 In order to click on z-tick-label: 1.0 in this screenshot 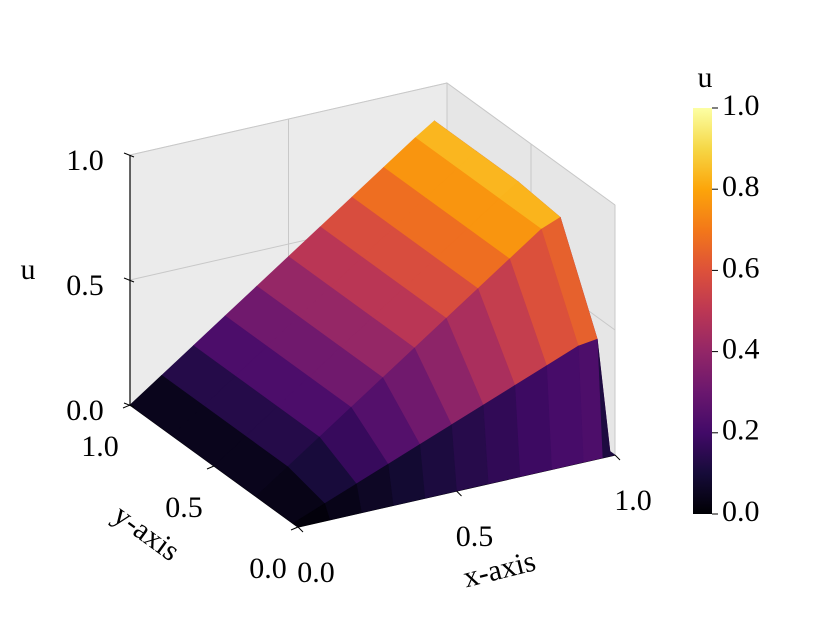, I will do `click(85, 160)`.